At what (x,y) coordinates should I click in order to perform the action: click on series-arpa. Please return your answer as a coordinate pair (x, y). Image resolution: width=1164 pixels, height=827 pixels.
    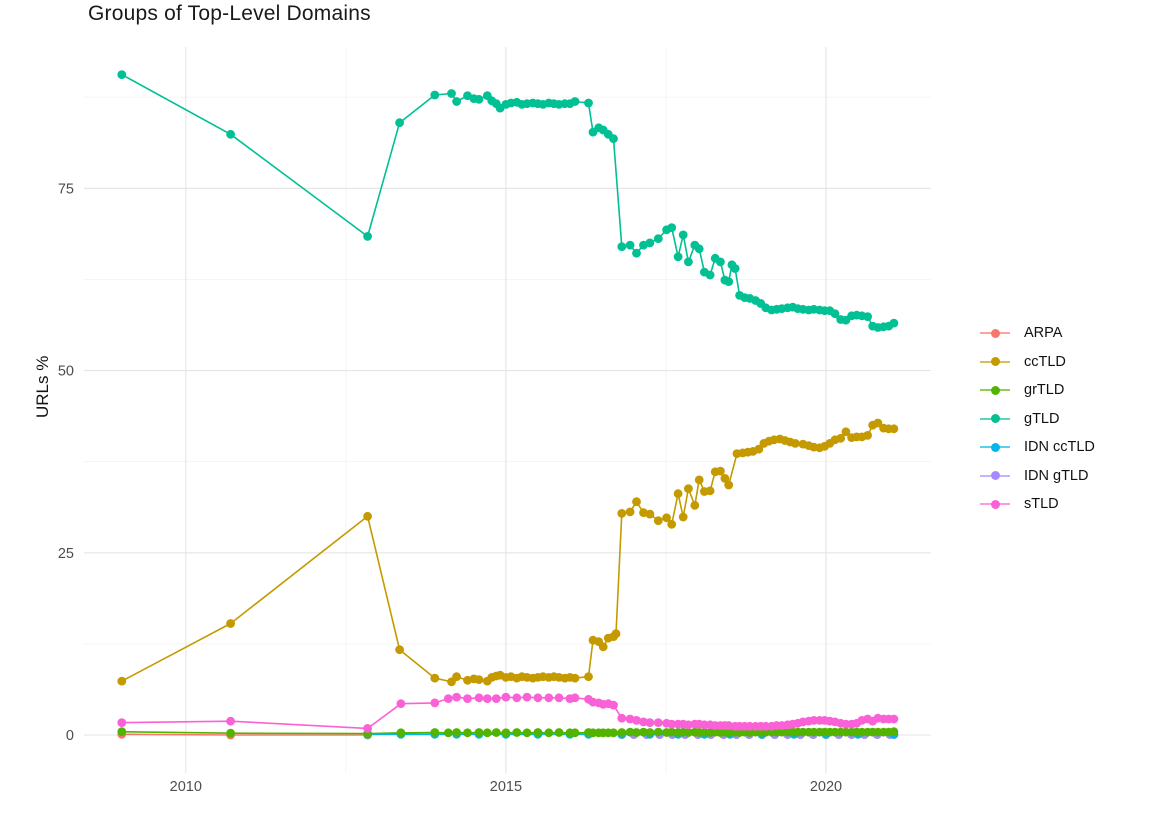
    Looking at the image, I should click on (244, 734).